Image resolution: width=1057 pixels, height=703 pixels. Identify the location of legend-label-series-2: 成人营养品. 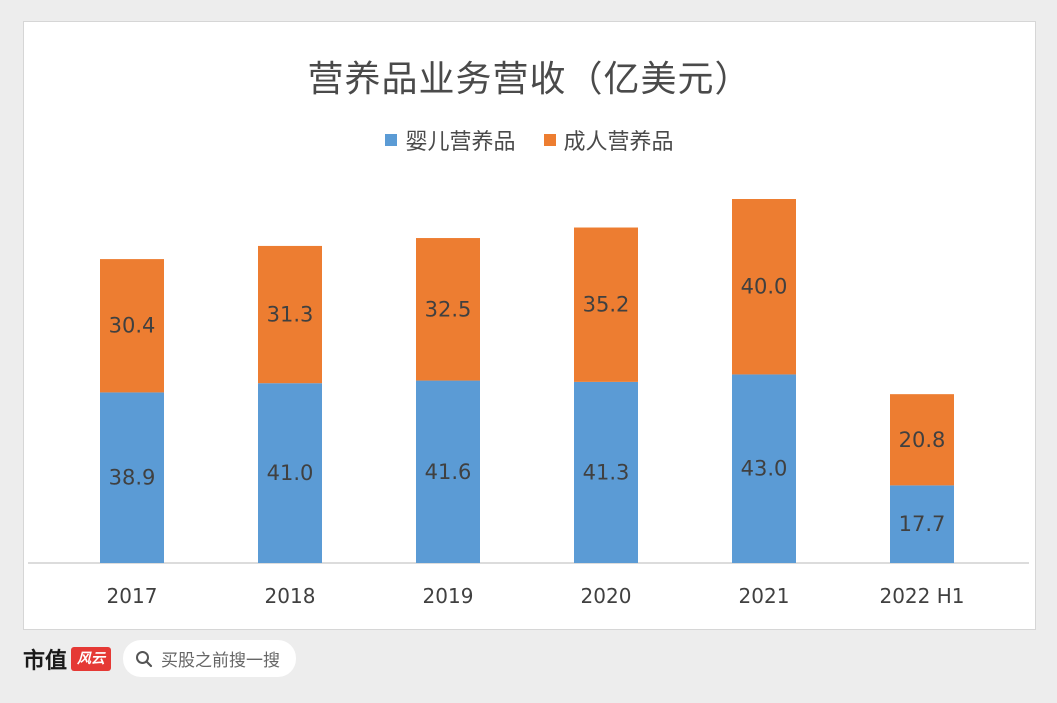
(618, 142).